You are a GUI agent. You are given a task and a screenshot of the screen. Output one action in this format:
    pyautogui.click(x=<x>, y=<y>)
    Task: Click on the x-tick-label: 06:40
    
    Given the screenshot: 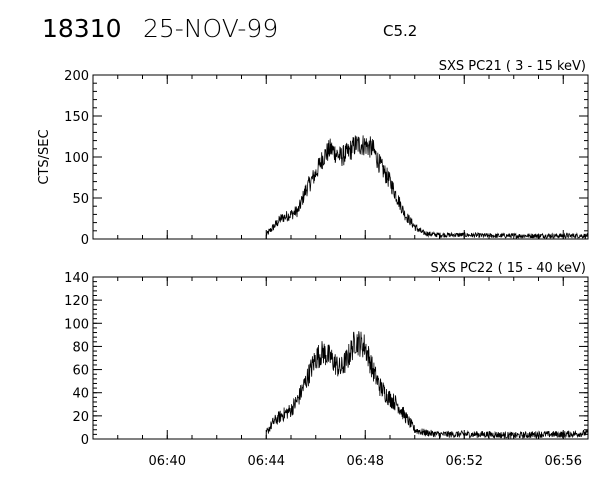 What is the action you would take?
    pyautogui.click(x=167, y=461)
    